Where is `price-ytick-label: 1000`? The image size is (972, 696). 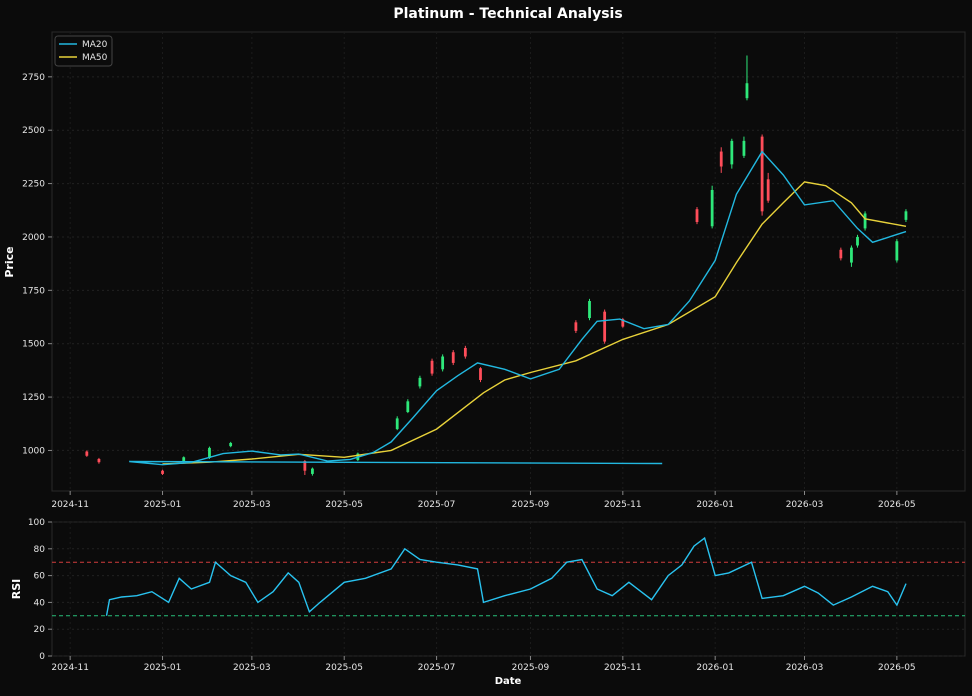
price-ytick-label: 1000 is located at coordinates (33, 451).